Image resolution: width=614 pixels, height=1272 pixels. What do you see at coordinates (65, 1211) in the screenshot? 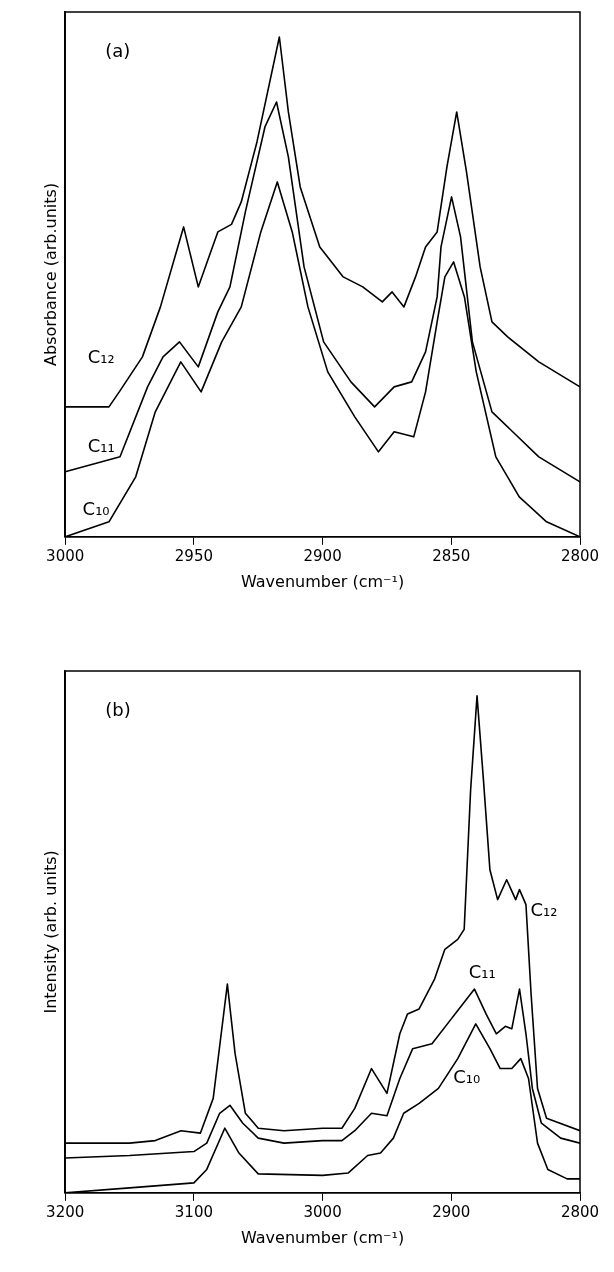
I see `x-tick-label: 3200` at bounding box center [65, 1211].